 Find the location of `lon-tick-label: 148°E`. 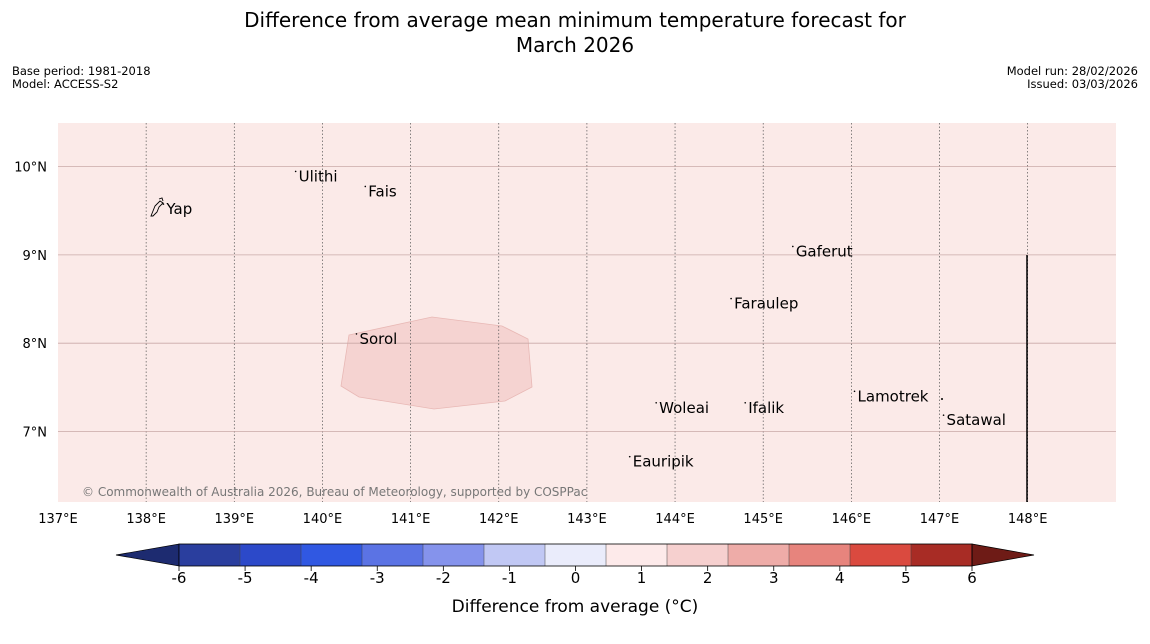

lon-tick-label: 148°E is located at coordinates (1028, 519).